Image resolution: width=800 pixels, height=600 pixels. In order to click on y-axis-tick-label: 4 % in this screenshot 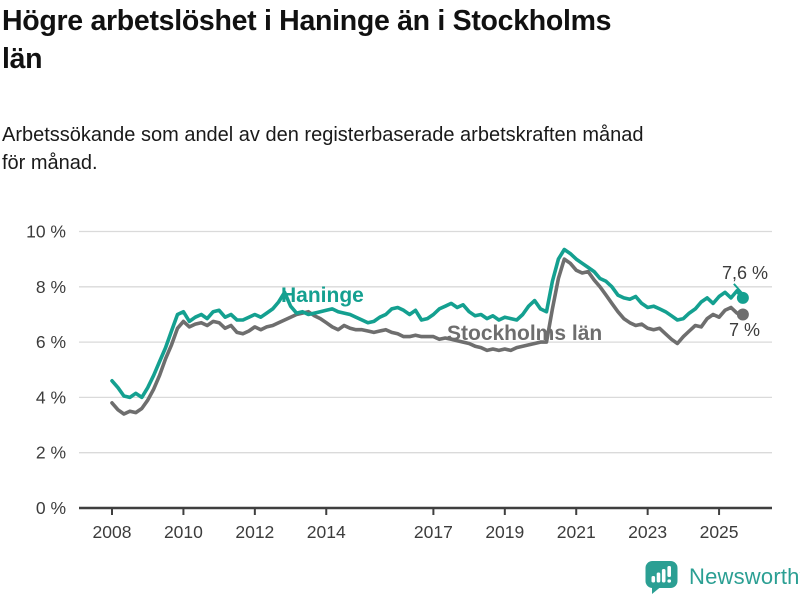, I will do `click(51, 397)`.